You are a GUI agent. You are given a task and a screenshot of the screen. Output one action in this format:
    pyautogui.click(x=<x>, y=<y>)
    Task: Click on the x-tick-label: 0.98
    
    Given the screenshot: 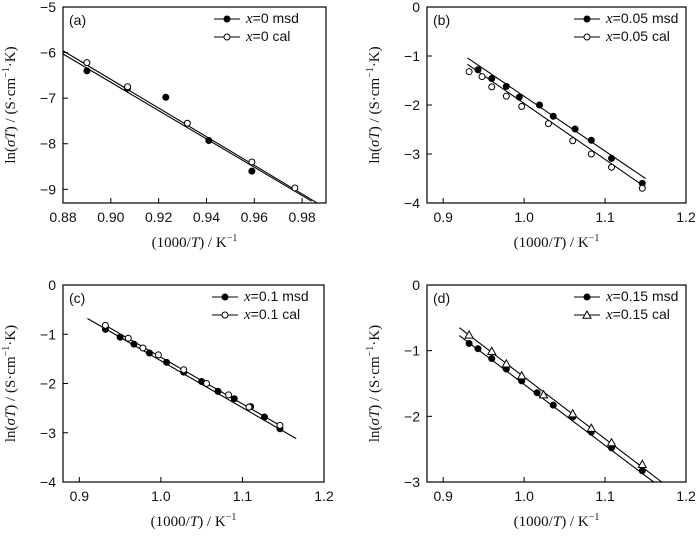 What is the action you would take?
    pyautogui.click(x=301, y=217)
    